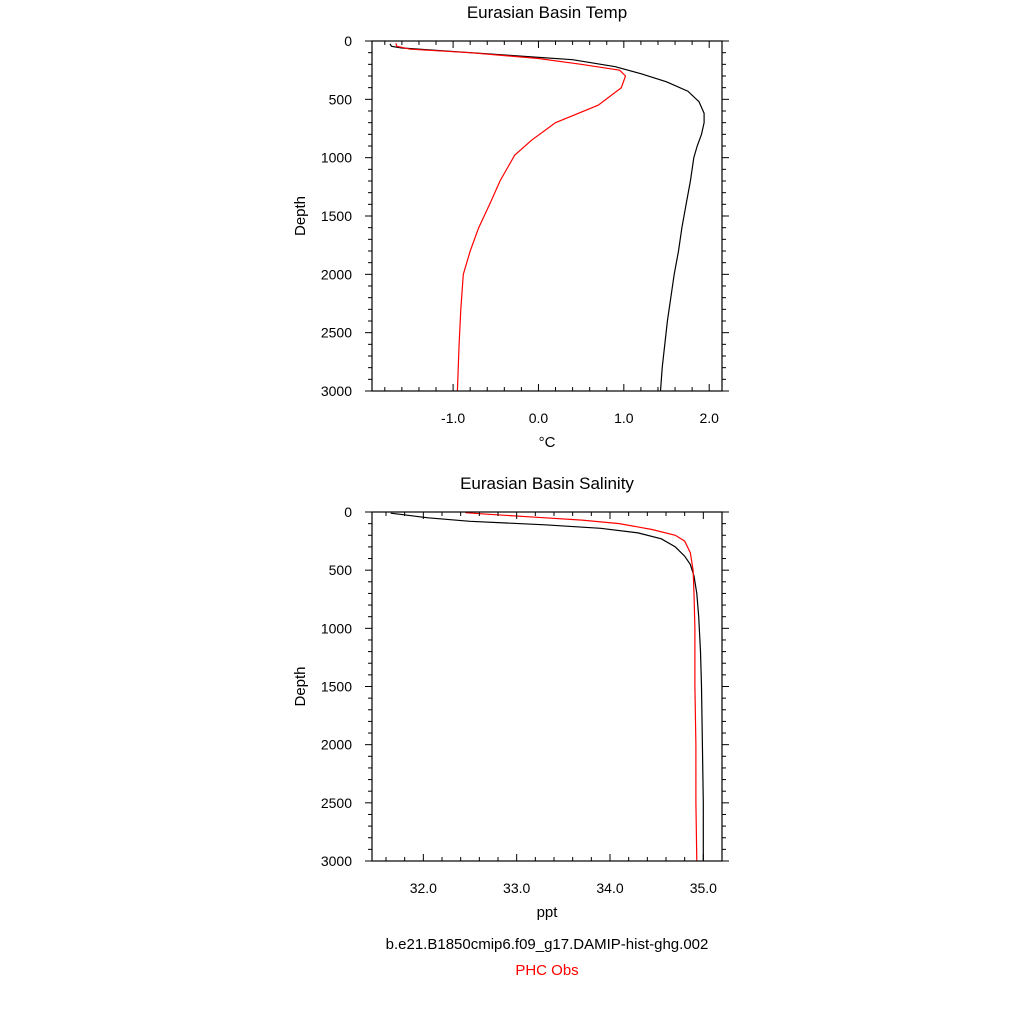  Describe the element at coordinates (423, 888) in the screenshot. I see `x-tick-label: 32.0` at that location.